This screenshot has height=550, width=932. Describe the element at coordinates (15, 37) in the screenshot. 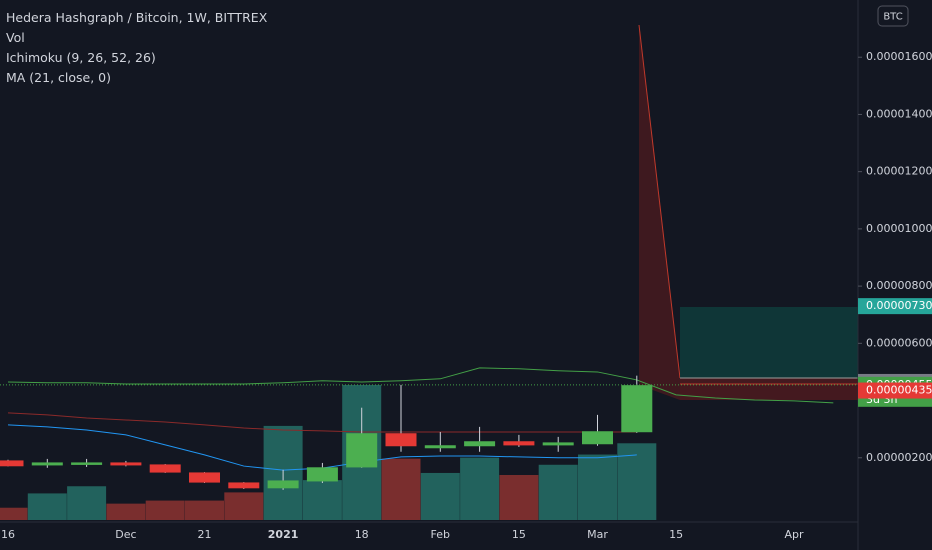

I see `indicator-label: Vol` at that location.